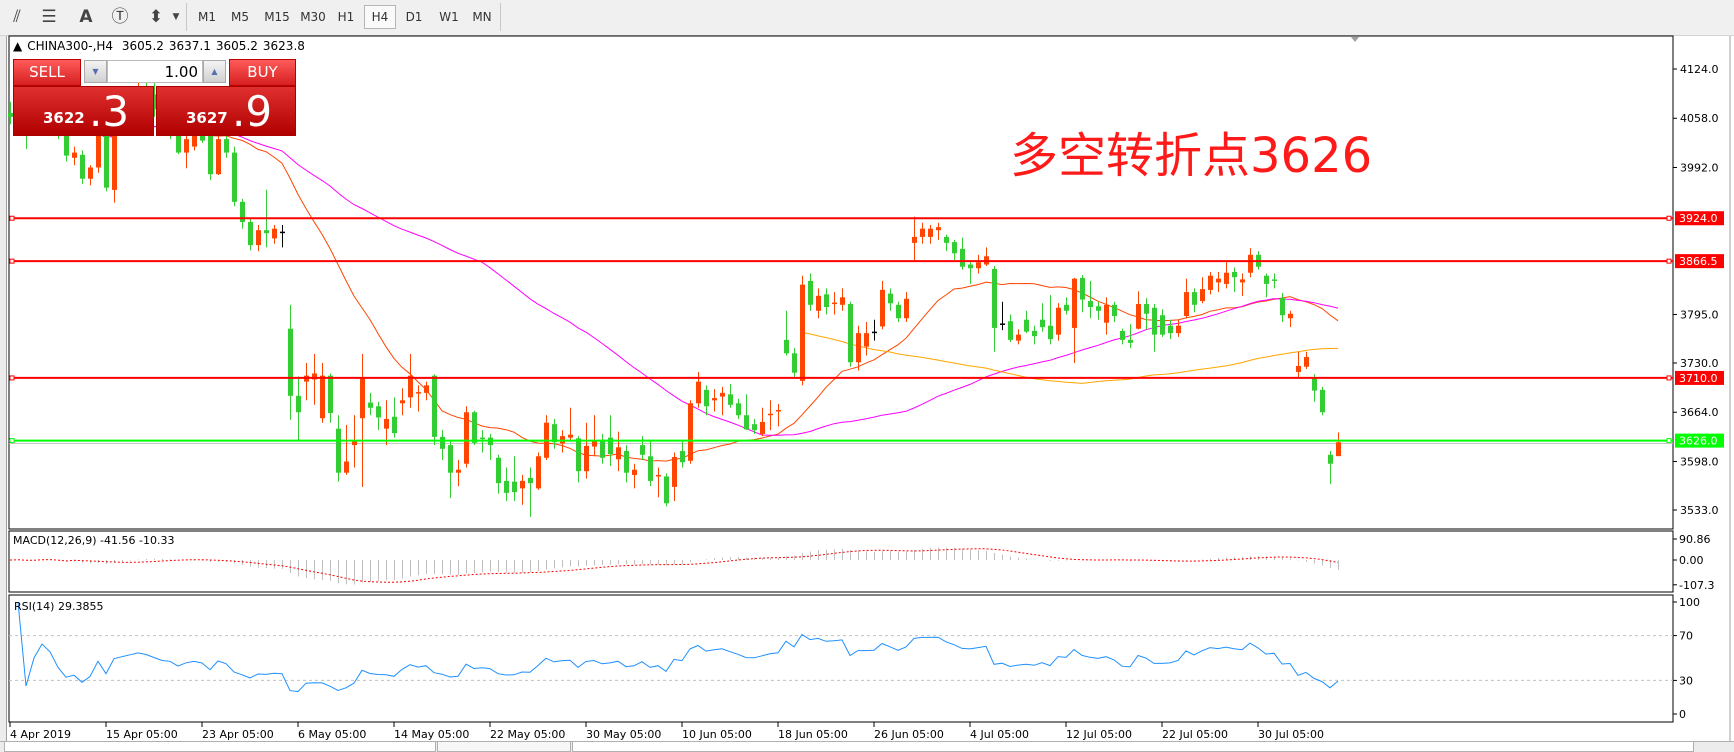 Image resolution: width=1734 pixels, height=752 pixels. What do you see at coordinates (1699, 167) in the screenshot?
I see `price-tick-label: 3992.0` at bounding box center [1699, 167].